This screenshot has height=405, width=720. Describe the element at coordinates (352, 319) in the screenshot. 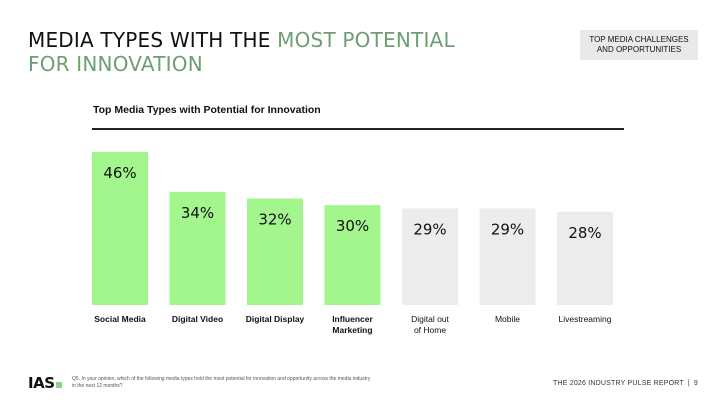

I see `category-label: Influencer` at that location.